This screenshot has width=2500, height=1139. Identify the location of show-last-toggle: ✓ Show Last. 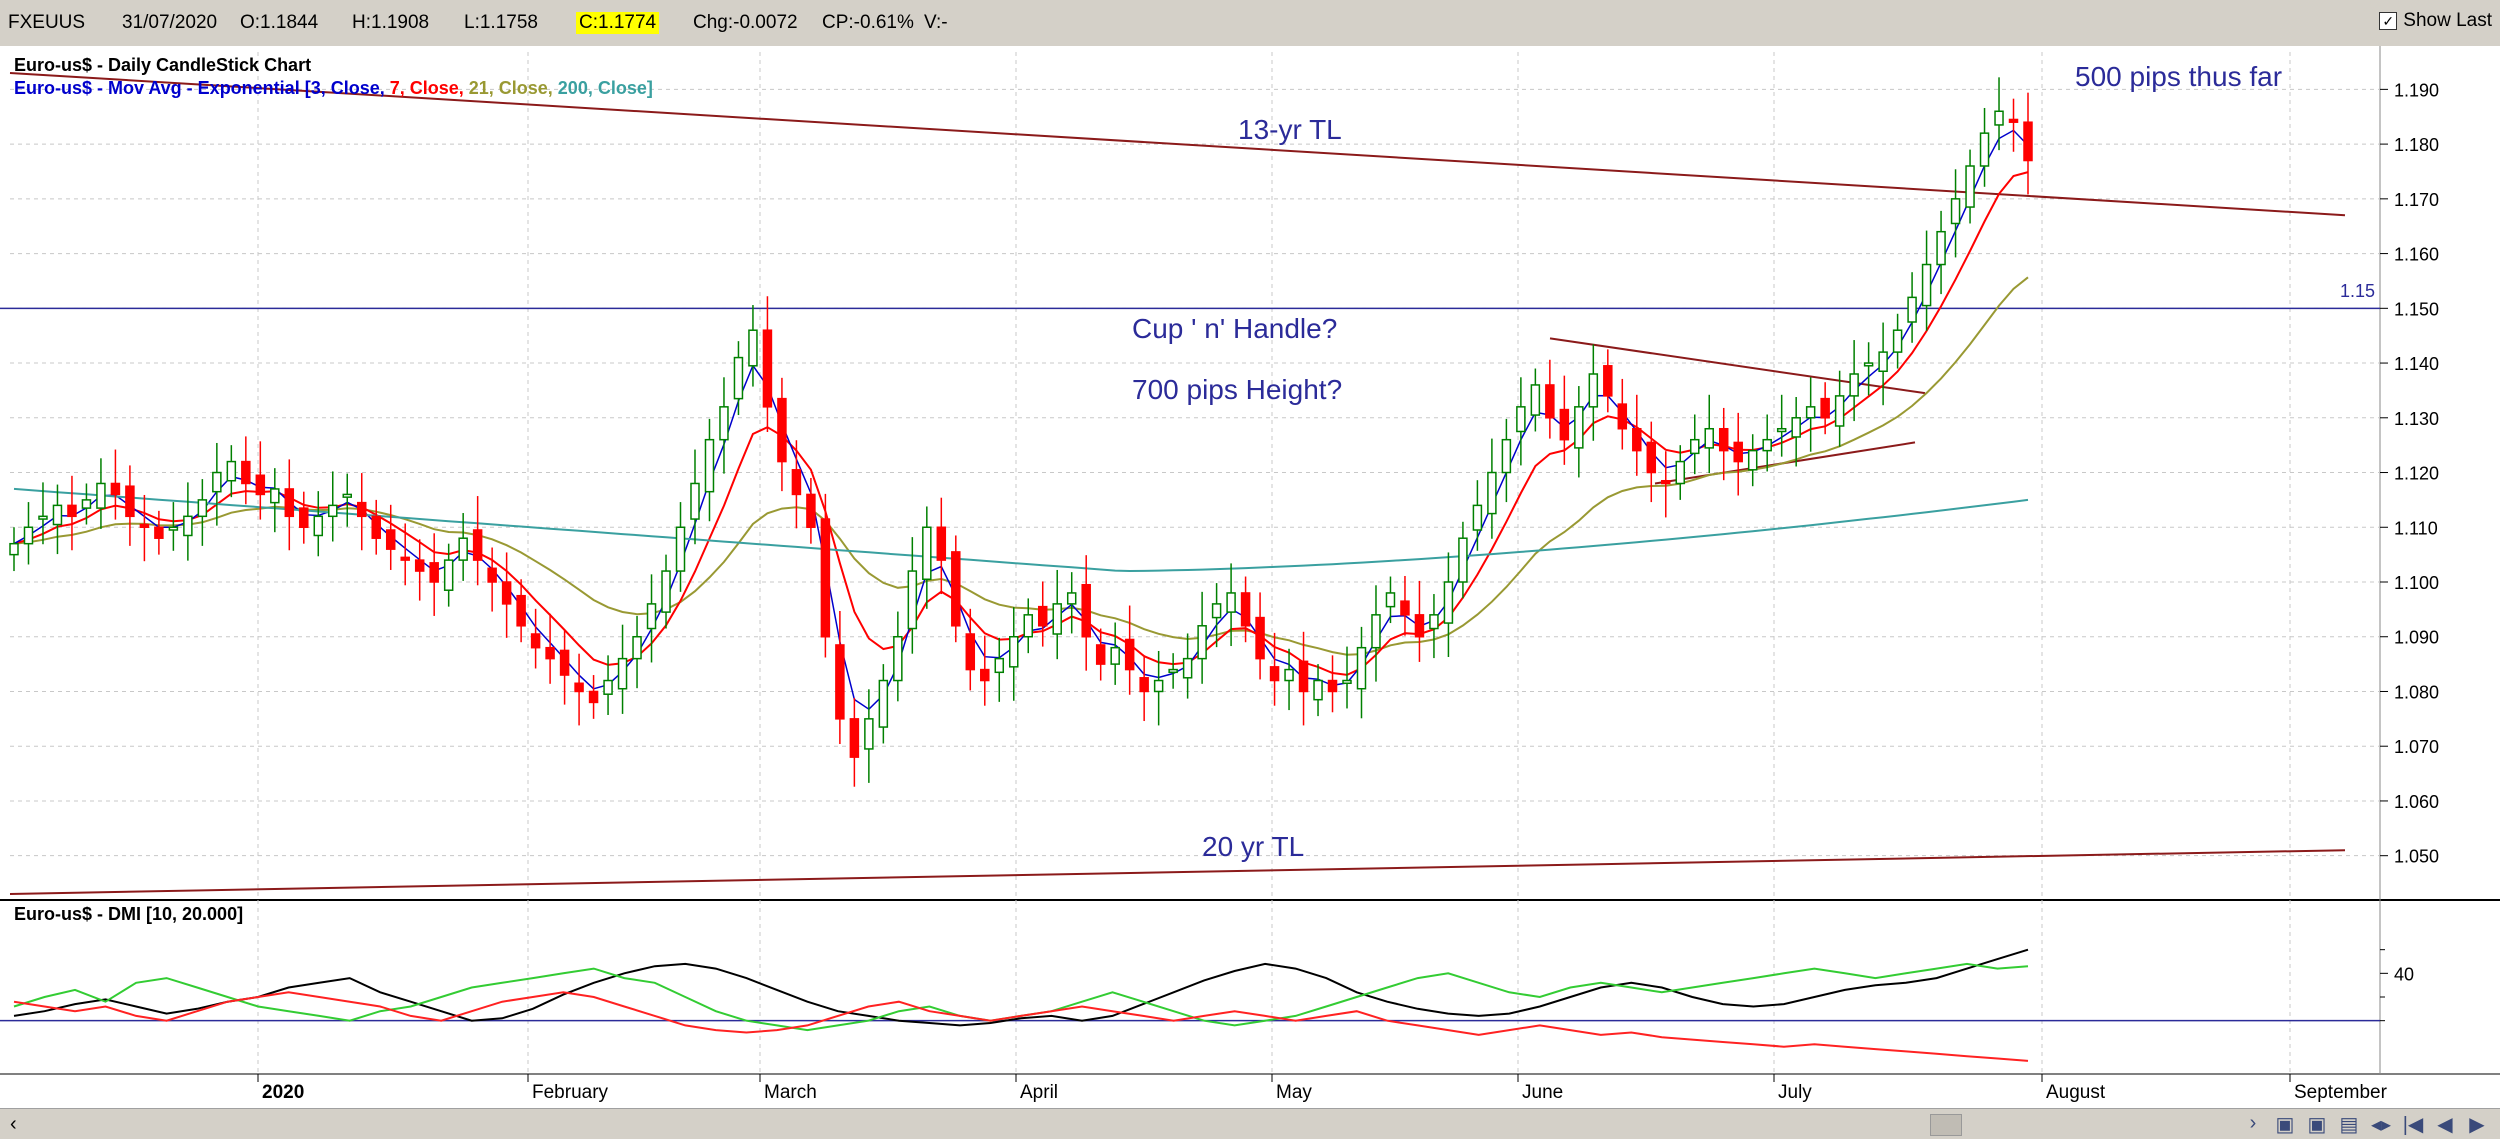
(2435, 21).